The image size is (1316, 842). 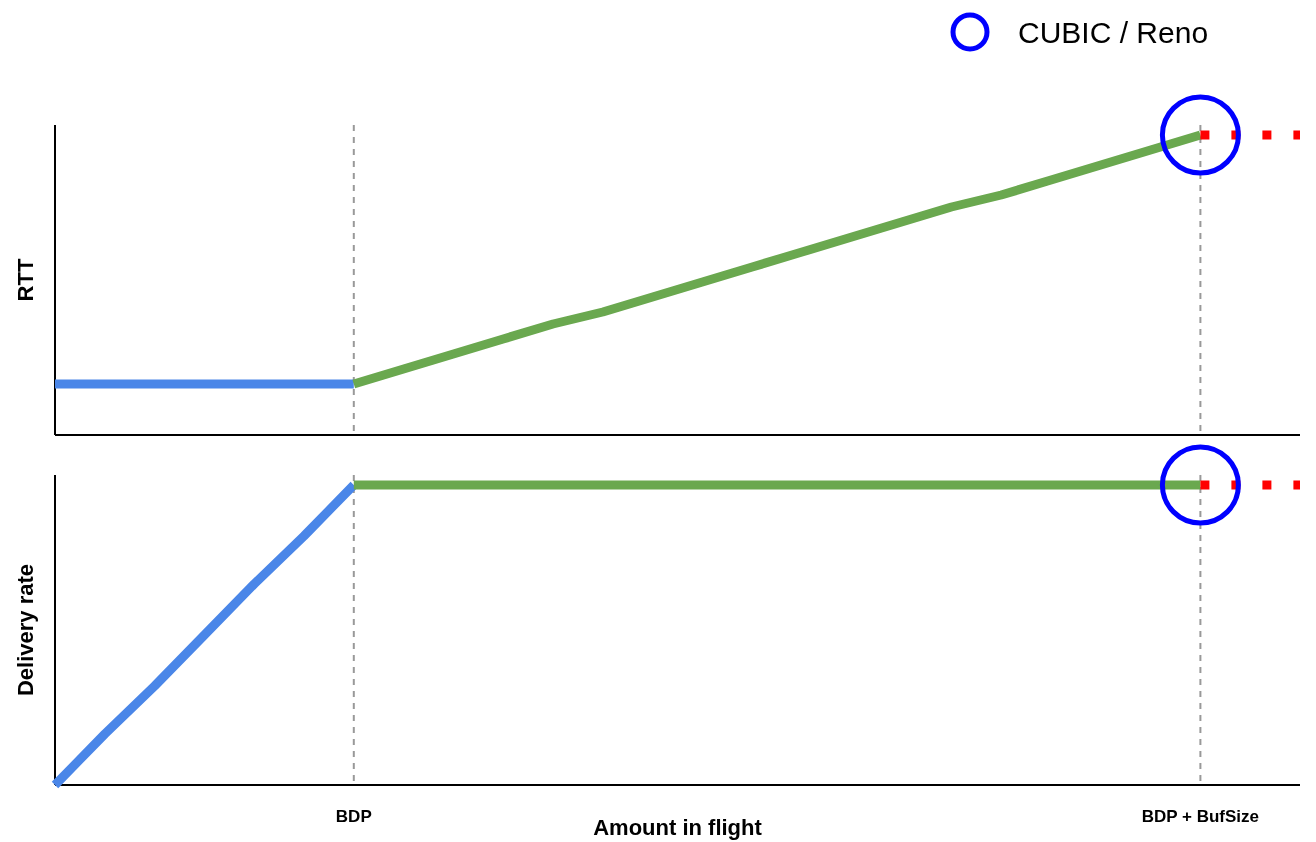 I want to click on y-axis-title: RTT, so click(x=25, y=280).